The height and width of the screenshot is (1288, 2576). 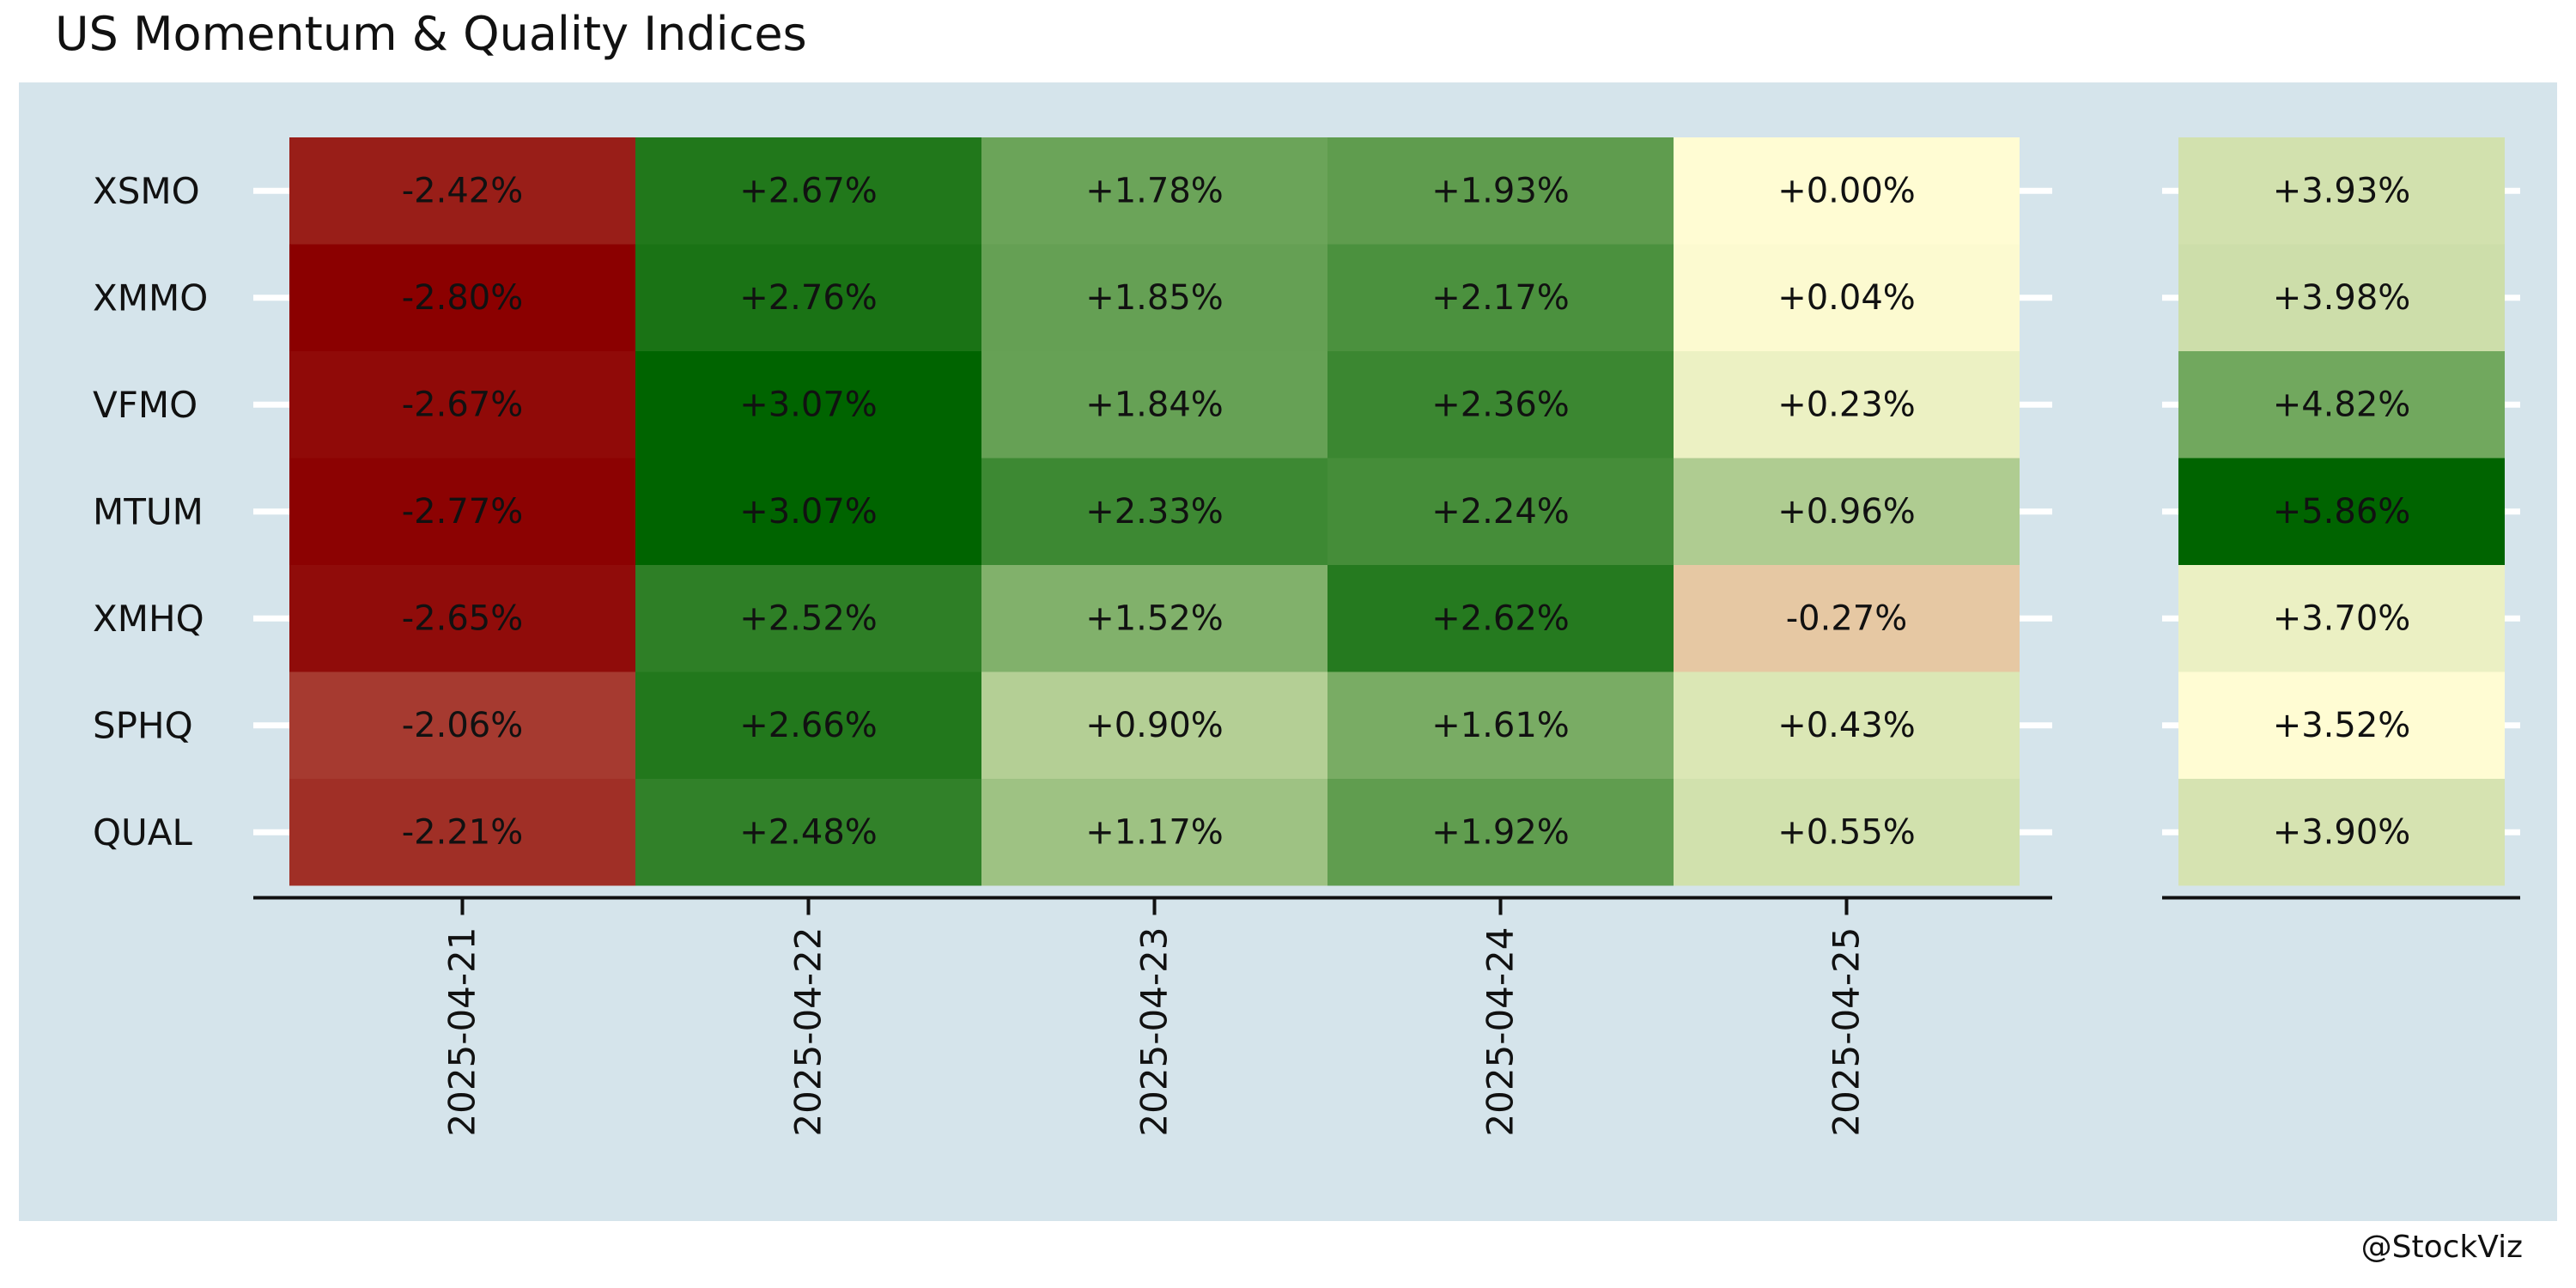 I want to click on cell-label: -2.67%, so click(x=463, y=404).